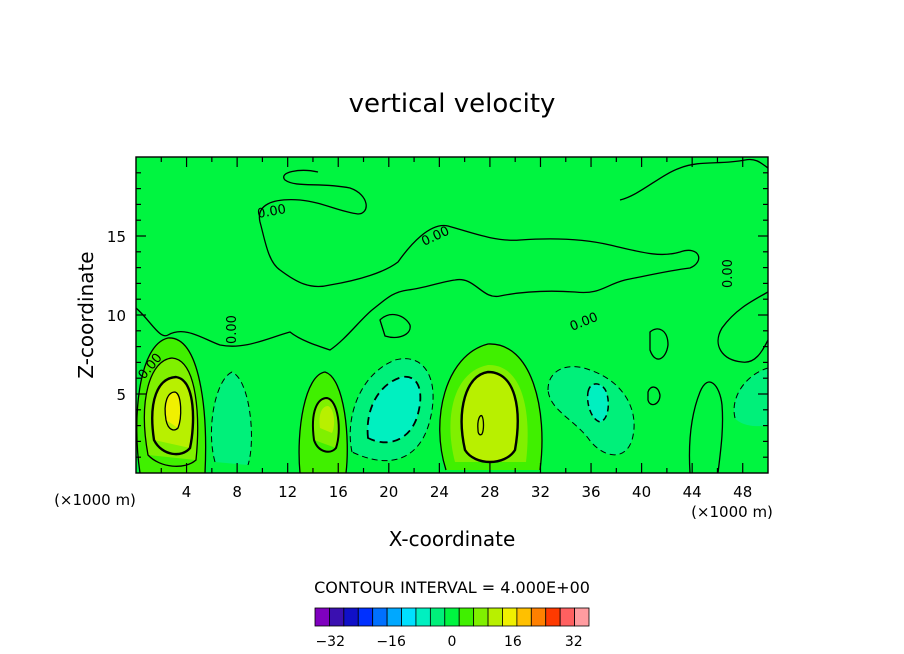  Describe the element at coordinates (732, 512) in the screenshot. I see `x-unit-right: (×1000 m)` at that location.